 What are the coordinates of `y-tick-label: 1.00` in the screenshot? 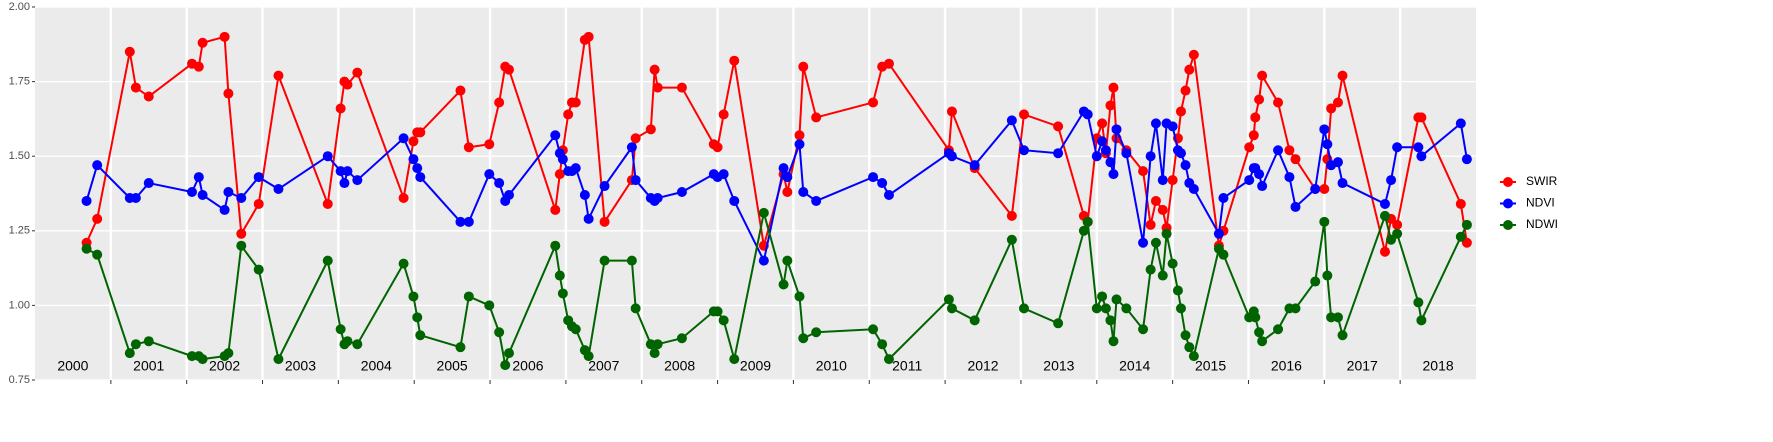 It's located at (19, 305).